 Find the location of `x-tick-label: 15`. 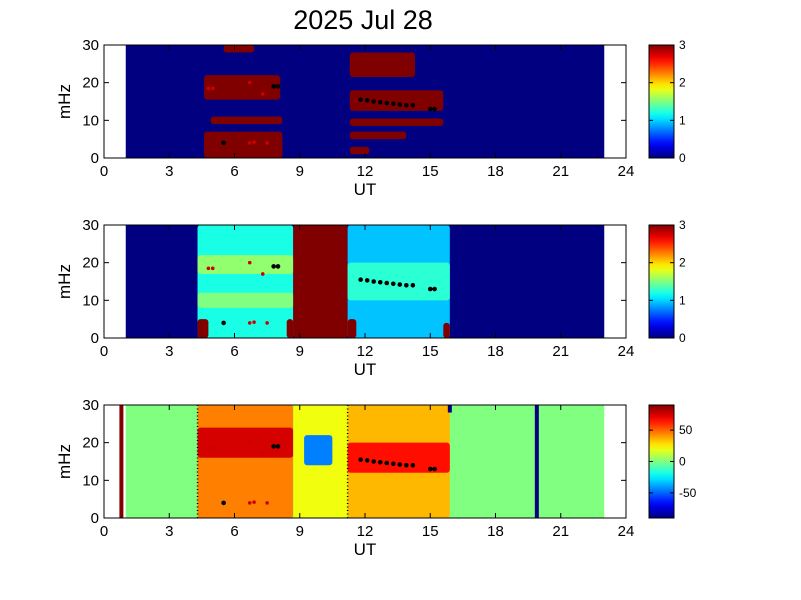

x-tick-label: 15 is located at coordinates (430, 351).